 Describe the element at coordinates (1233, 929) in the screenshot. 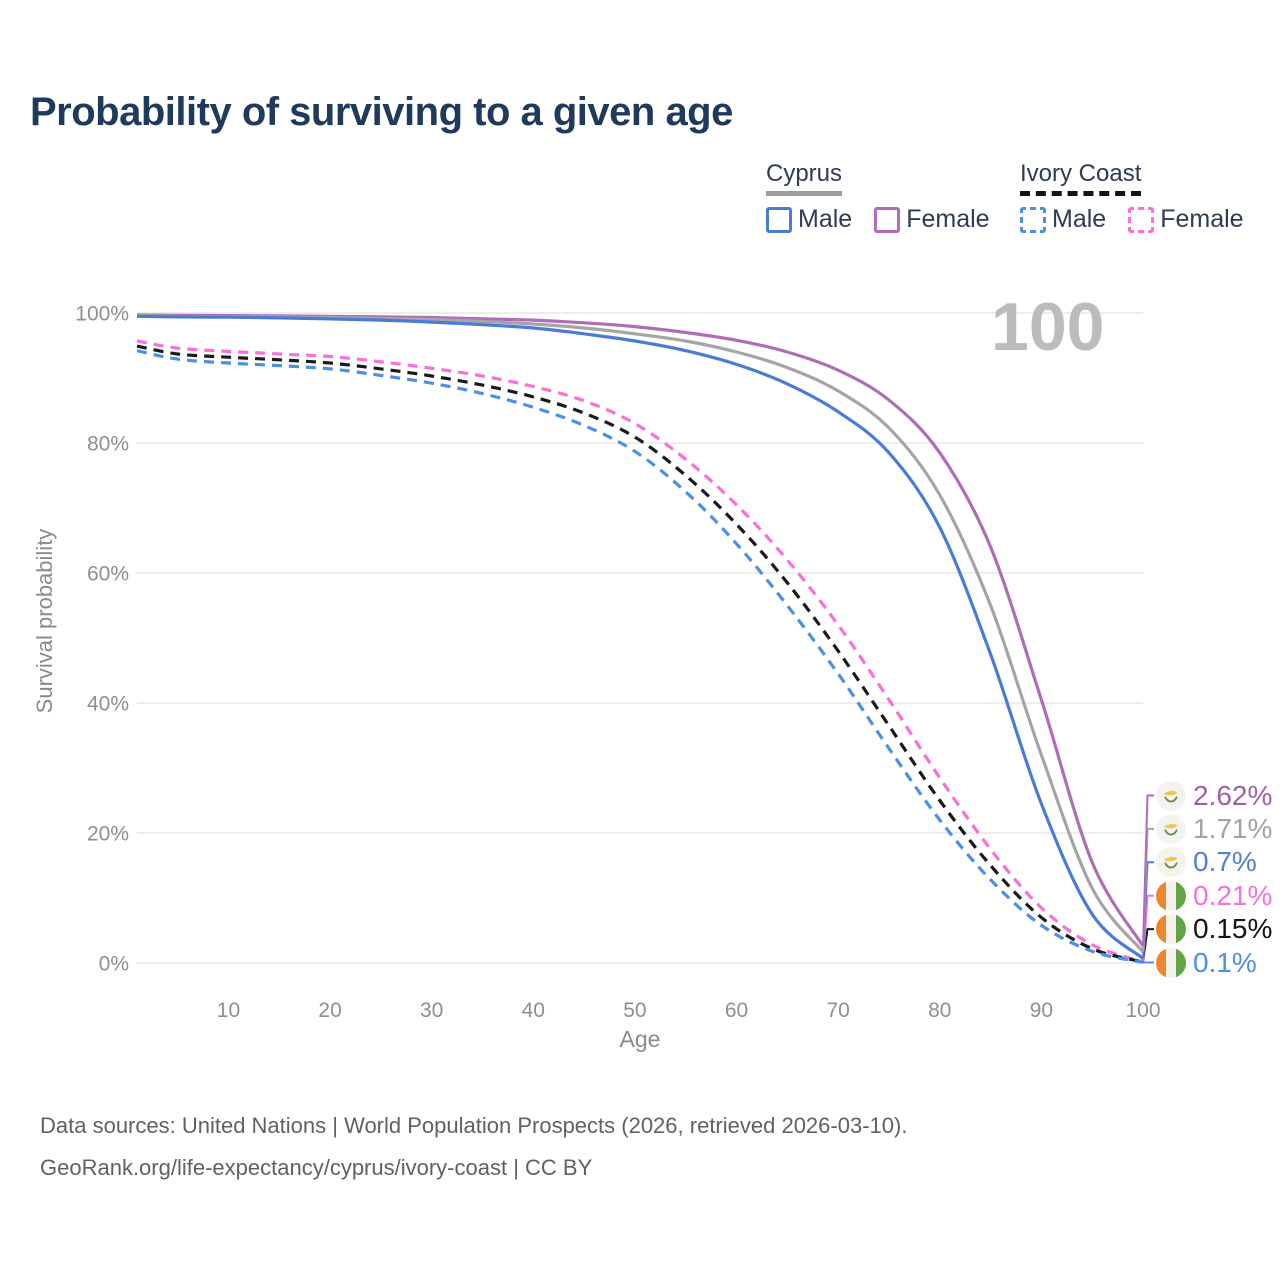

I see `end-label-value: 0.15%` at that location.